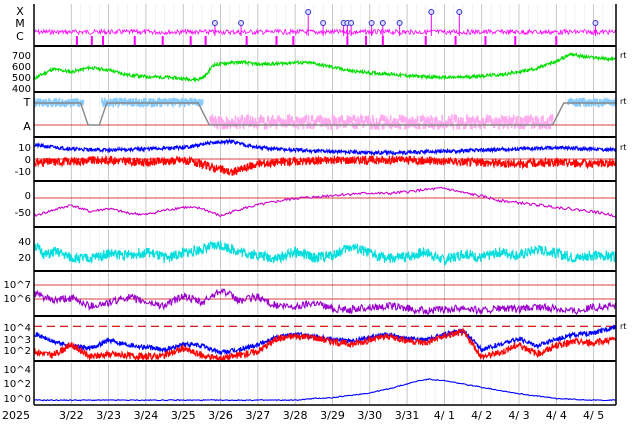 The height and width of the screenshot is (424, 634). Describe the element at coordinates (28, 160) in the screenshot. I see `bfield-tick-0: 0` at that location.